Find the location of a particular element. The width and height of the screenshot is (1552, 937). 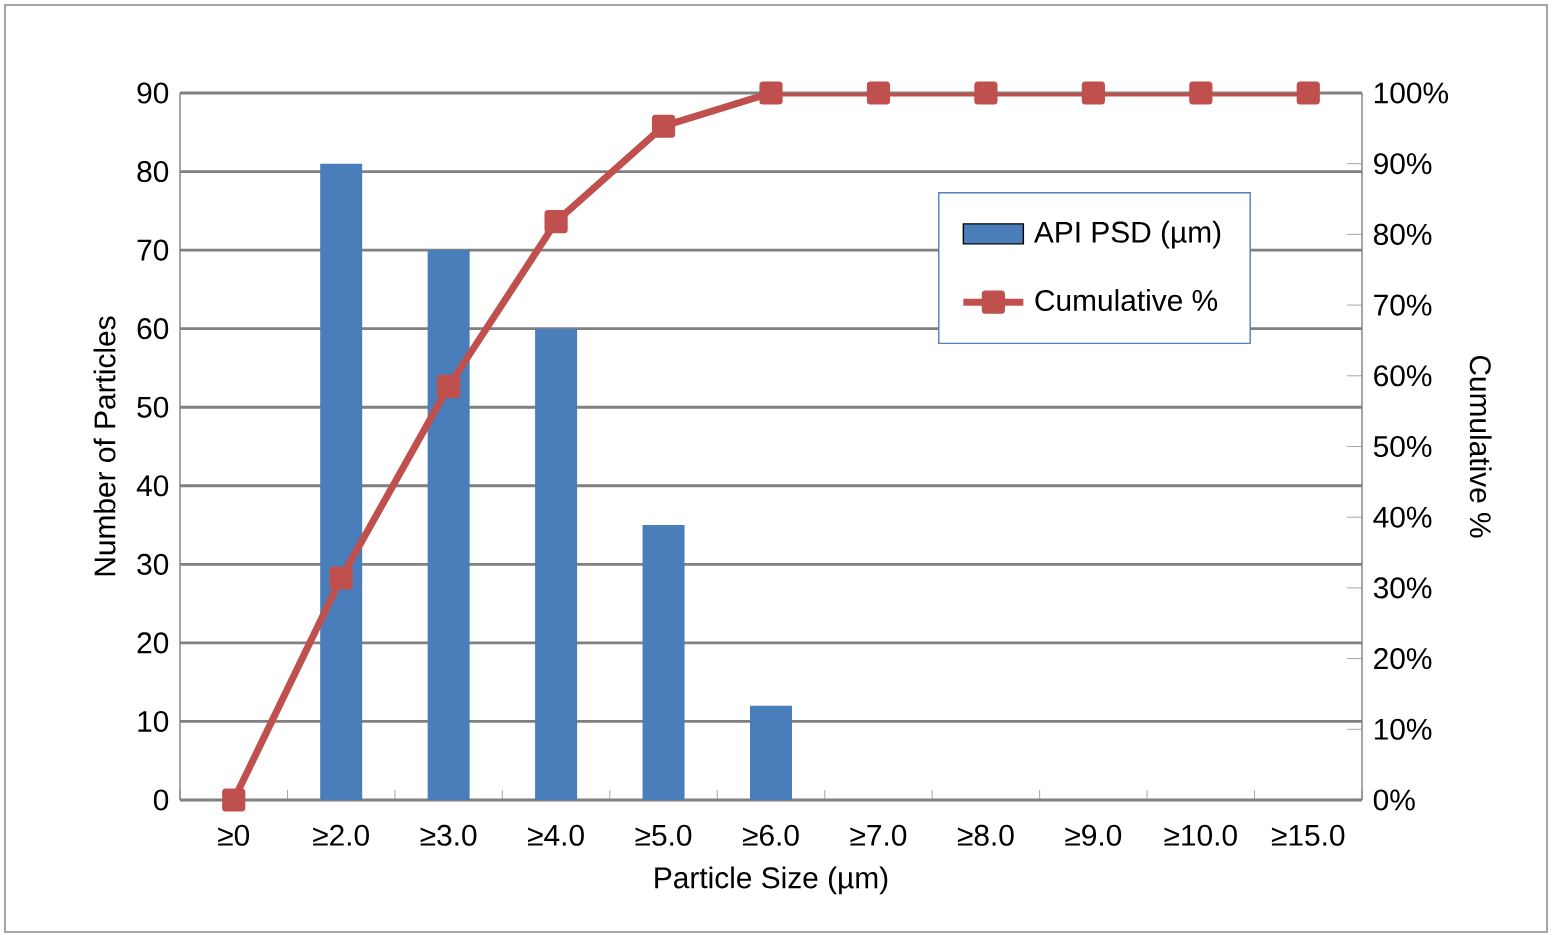

y-tick-label: 40 is located at coordinates (152, 486).